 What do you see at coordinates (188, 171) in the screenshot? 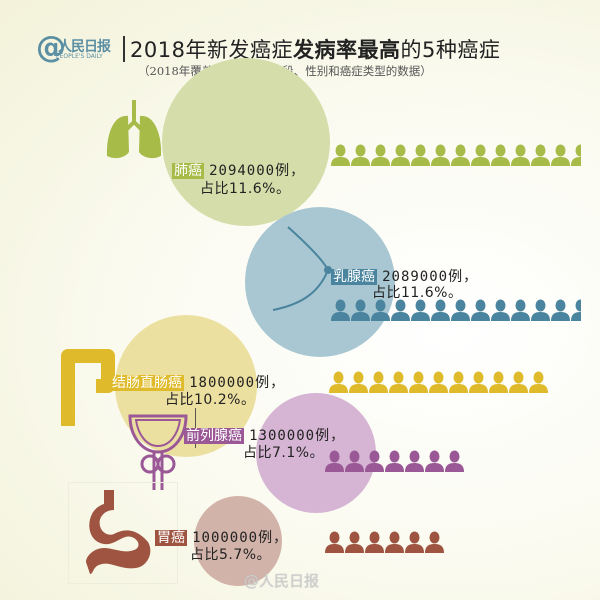
I see `cancer-tag: 肺癌` at bounding box center [188, 171].